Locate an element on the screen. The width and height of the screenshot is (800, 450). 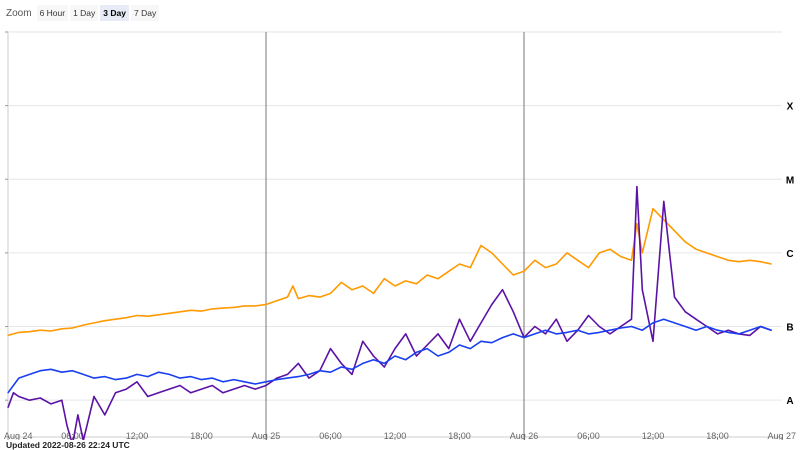
x-tick-label: 06:00 is located at coordinates (330, 435).